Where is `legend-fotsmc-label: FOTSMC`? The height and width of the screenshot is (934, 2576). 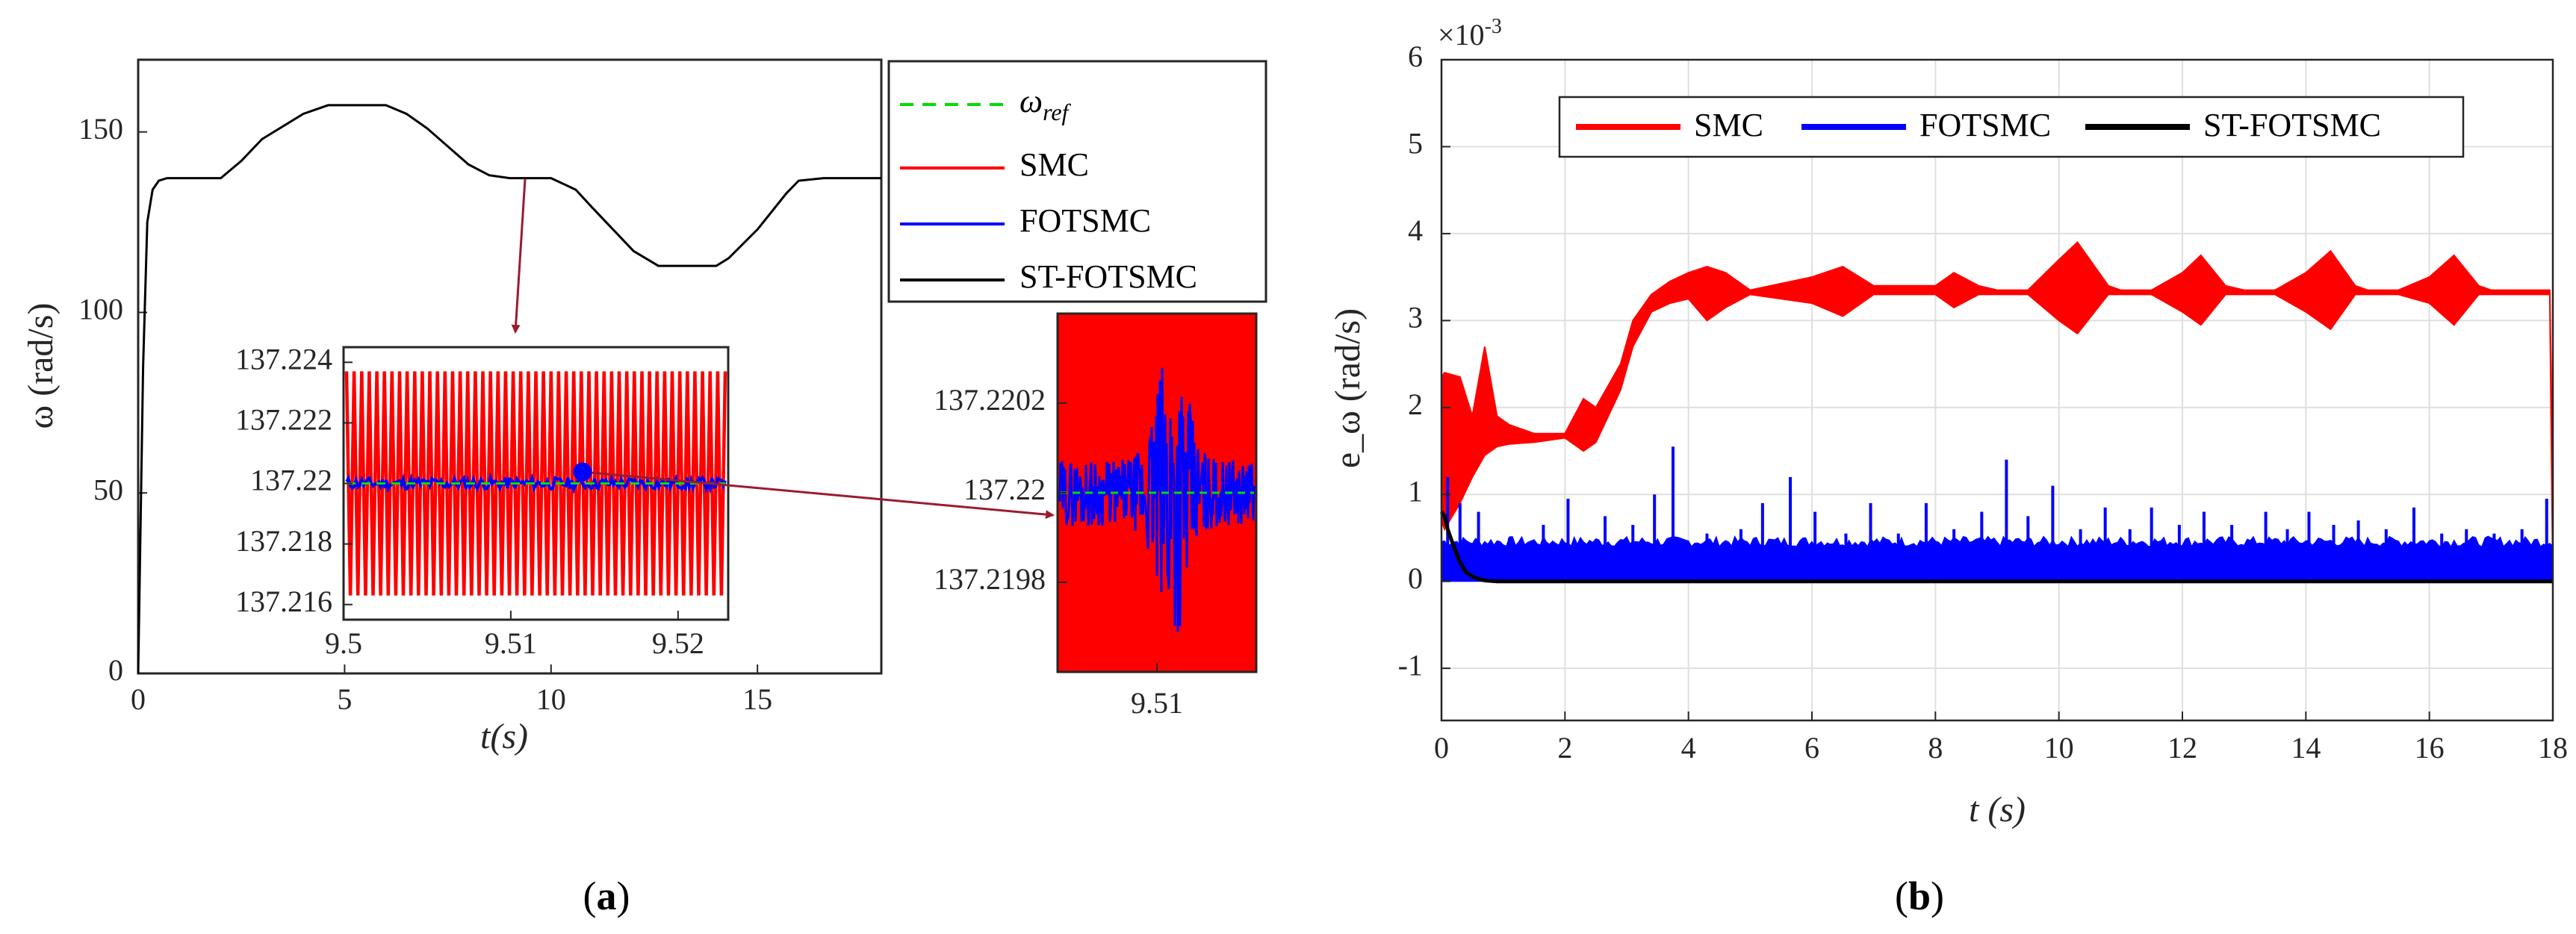 legend-fotsmc-label: FOTSMC is located at coordinates (1085, 220).